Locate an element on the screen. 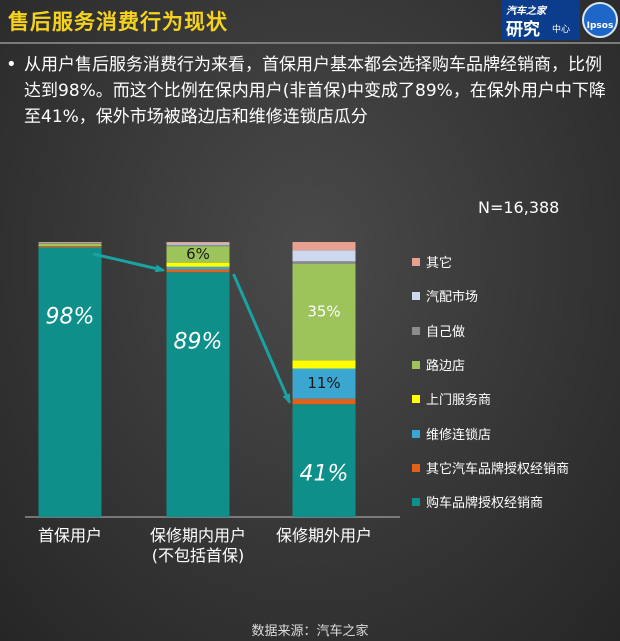 This screenshot has width=620, height=641. title-divider is located at coordinates (310, 43).